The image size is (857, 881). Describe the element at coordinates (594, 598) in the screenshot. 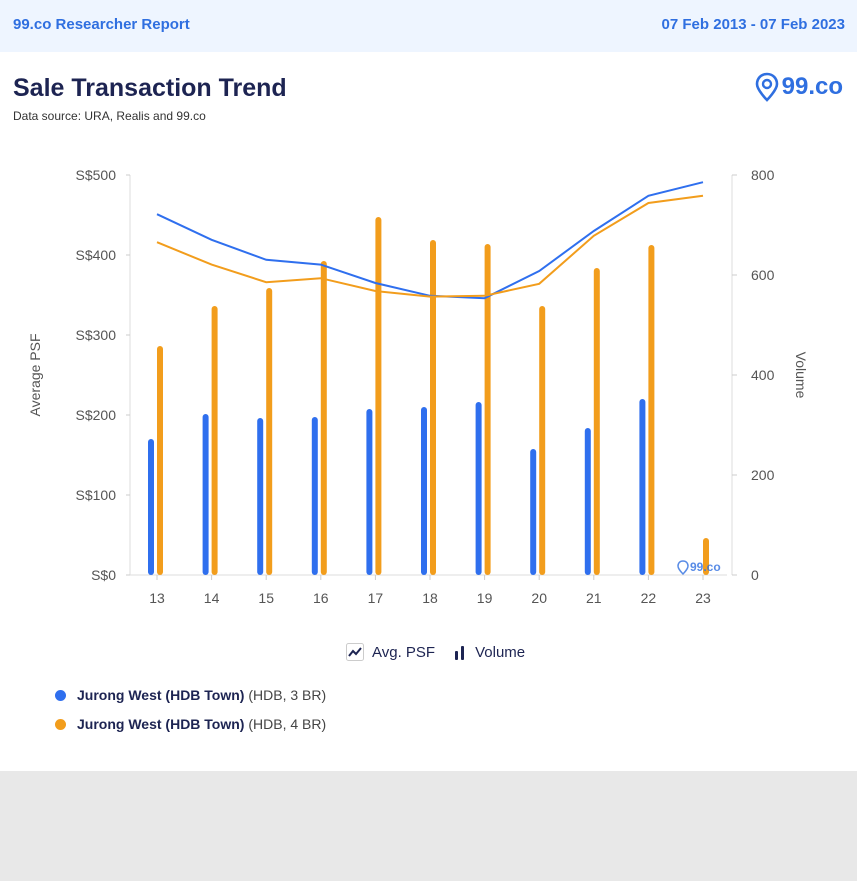

I see `x-tick-label: 21` at that location.